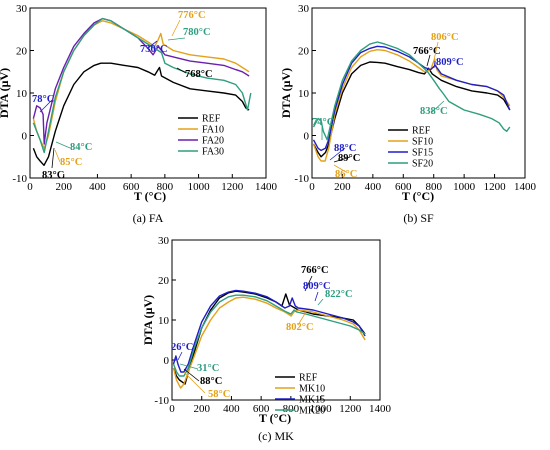 This screenshot has width=550, height=450. Describe the element at coordinates (213, 152) in the screenshot. I see `legend-label: FA30` at that location.